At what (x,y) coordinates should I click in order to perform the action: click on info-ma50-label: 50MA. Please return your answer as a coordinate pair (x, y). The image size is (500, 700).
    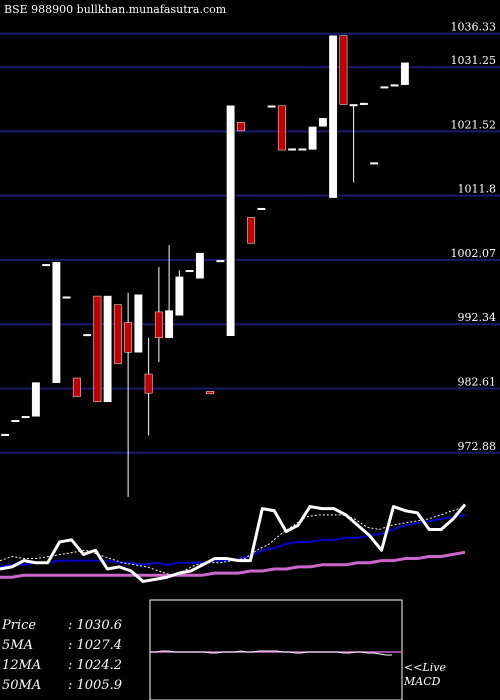
    Looking at the image, I should click on (22, 685).